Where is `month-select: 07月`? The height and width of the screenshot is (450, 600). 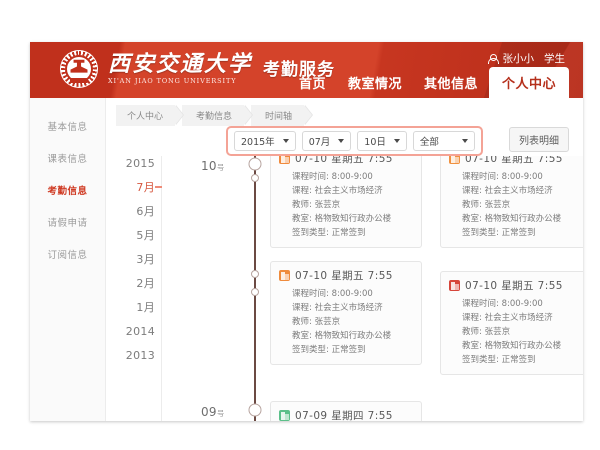 month-select: 07月 is located at coordinates (326, 141).